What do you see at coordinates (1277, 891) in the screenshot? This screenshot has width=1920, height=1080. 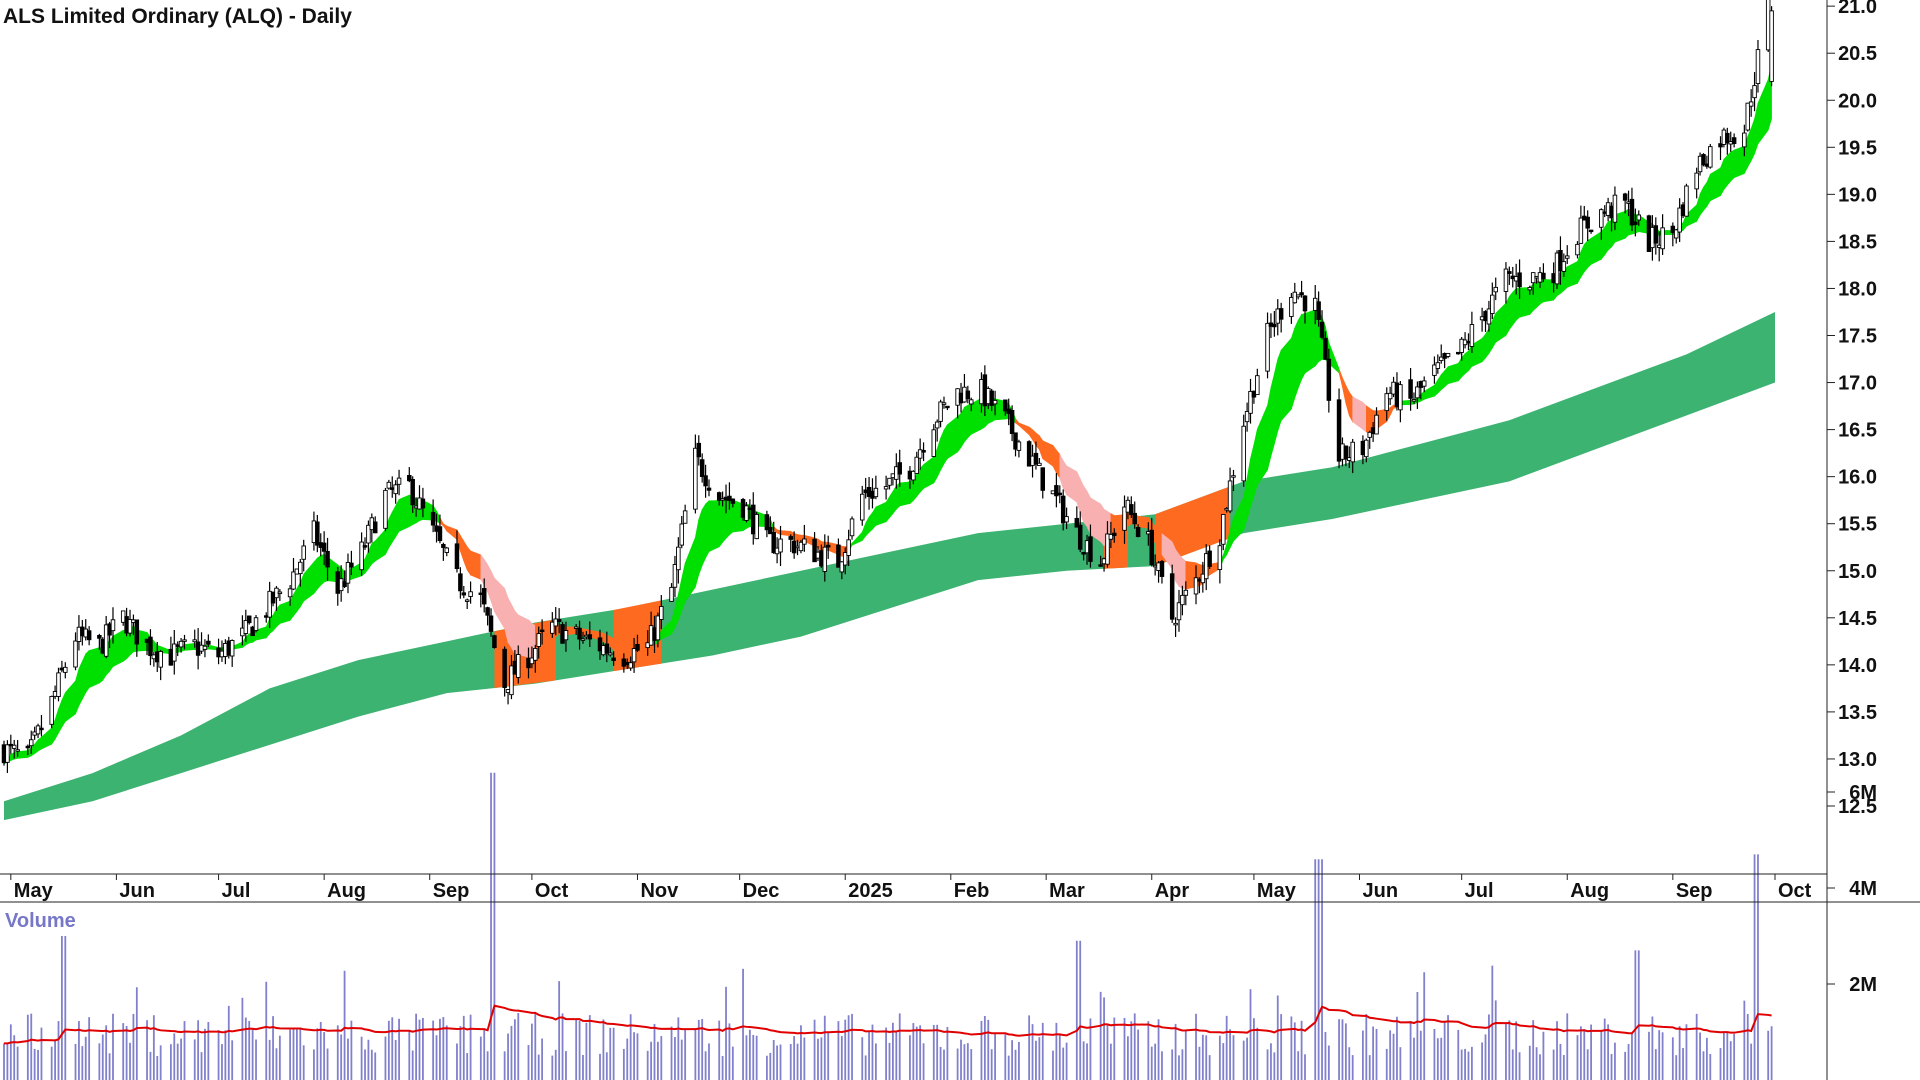 I see `x-tick-label: May` at bounding box center [1277, 891].